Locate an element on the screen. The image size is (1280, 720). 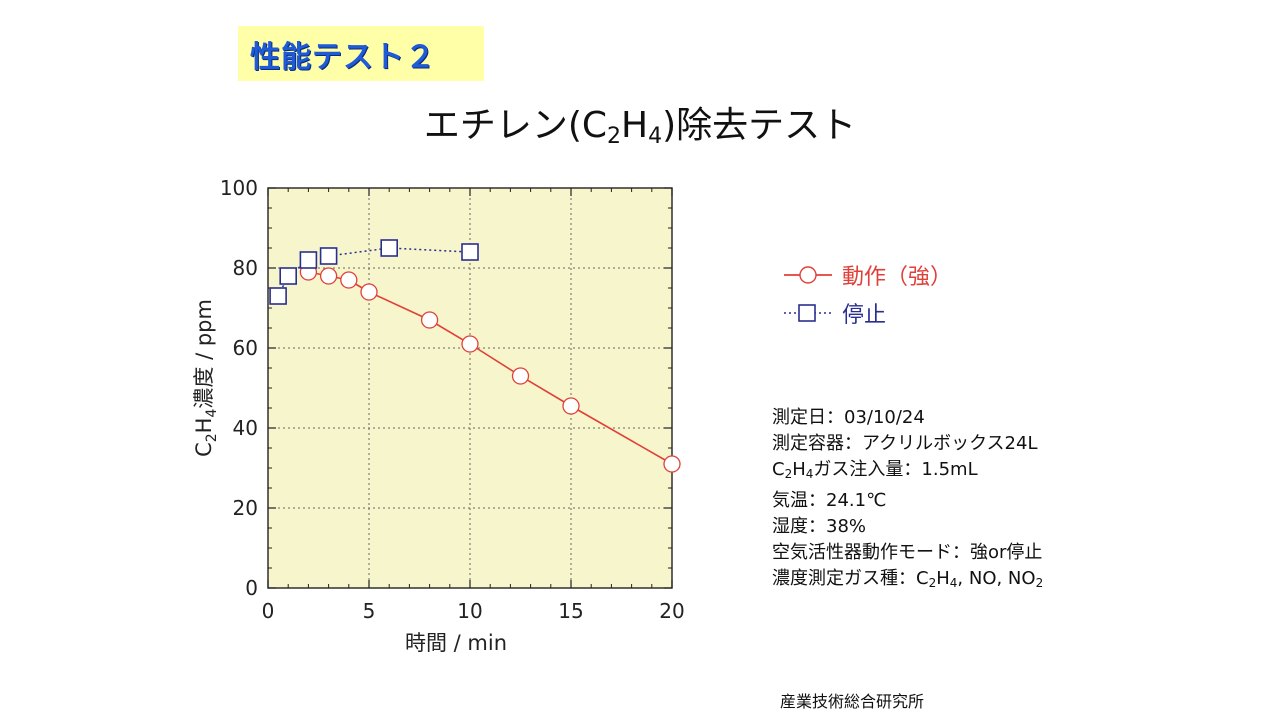
y-tick-label: 60 is located at coordinates (245, 348).